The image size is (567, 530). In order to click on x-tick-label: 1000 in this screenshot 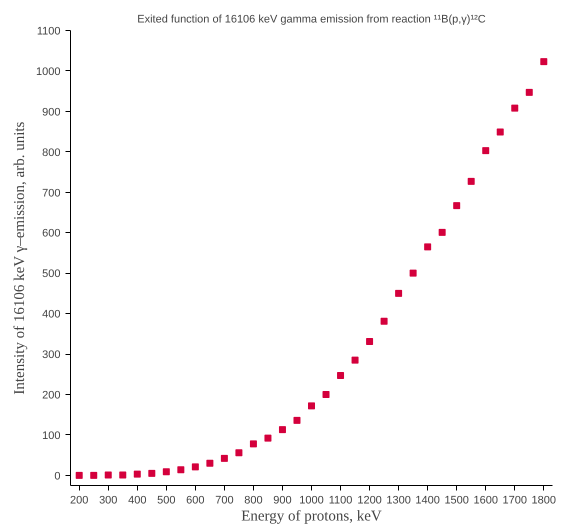, I will do `click(311, 500)`.